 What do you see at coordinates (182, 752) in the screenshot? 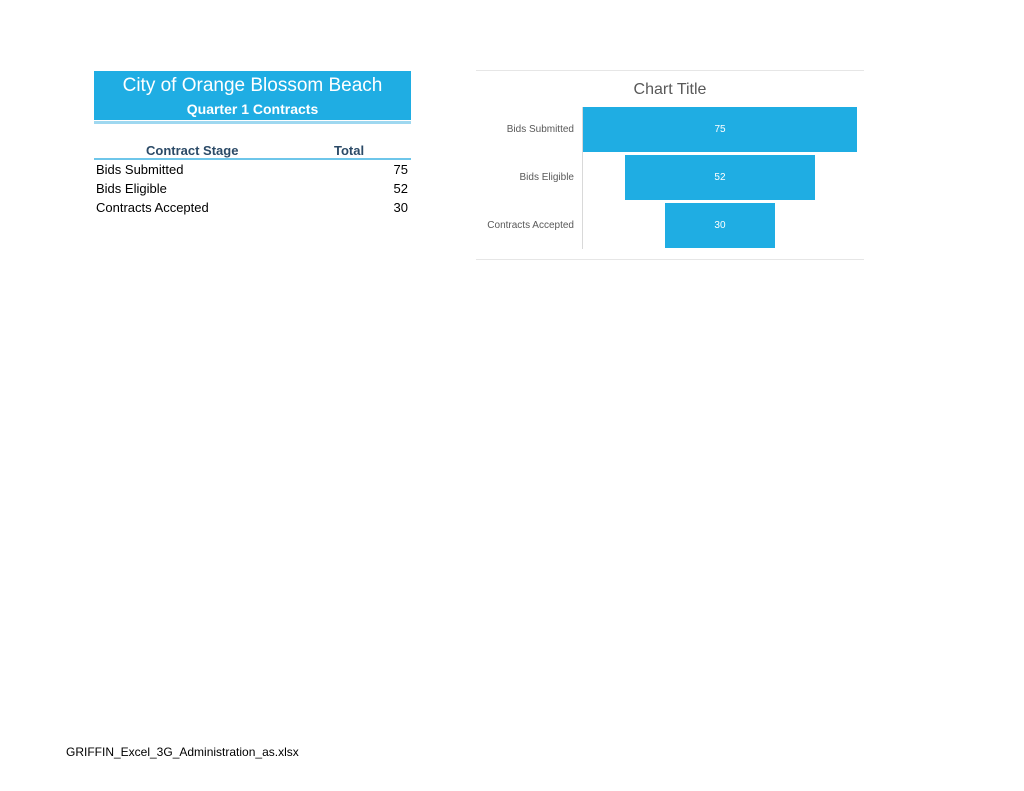
I see `footer-filename: GRIFFIN_Excel_3G_Administration_as.xlsx` at bounding box center [182, 752].